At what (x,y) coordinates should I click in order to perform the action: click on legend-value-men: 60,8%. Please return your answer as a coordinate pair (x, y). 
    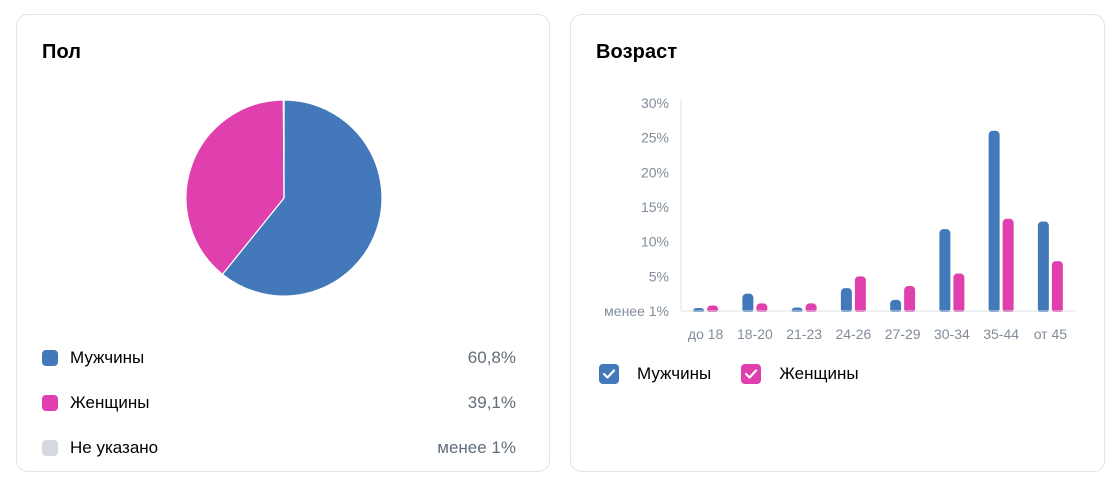
    Looking at the image, I should click on (491, 357).